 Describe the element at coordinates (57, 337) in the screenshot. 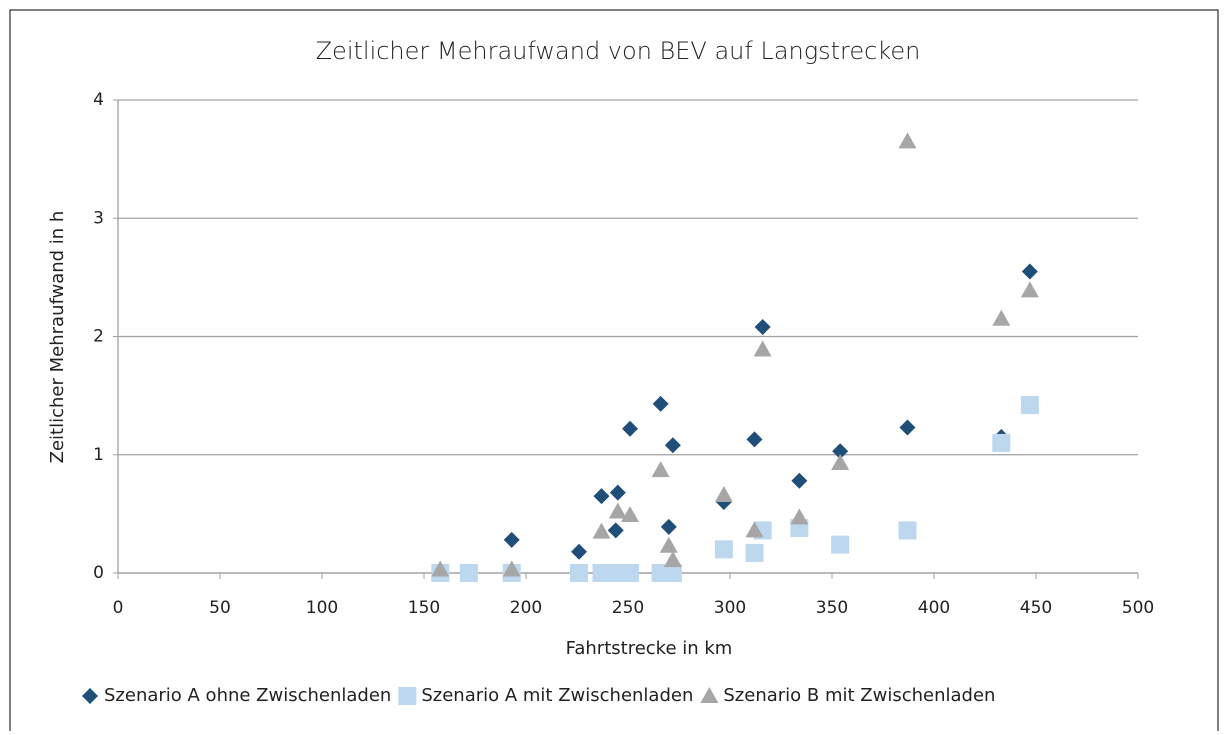

I see `y-axis-title: Zeitlicher Mehraufwand in h` at that location.